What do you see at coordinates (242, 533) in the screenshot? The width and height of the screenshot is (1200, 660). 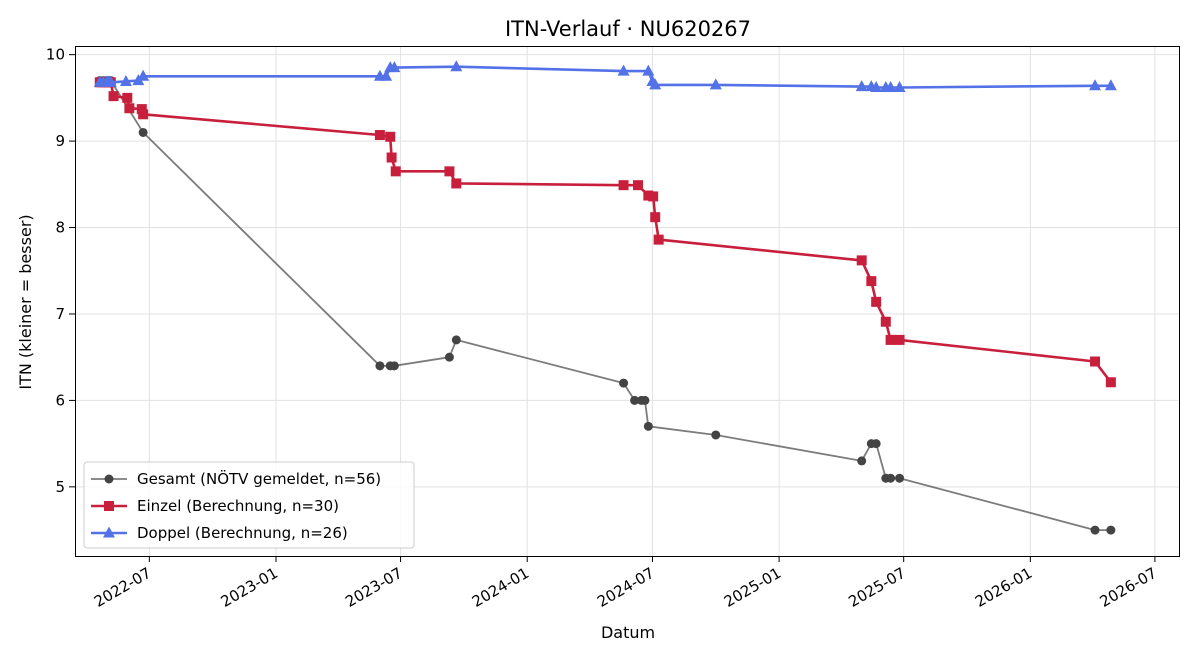 I see `legend-label: Doppel (Berechnung, n=26)` at bounding box center [242, 533].